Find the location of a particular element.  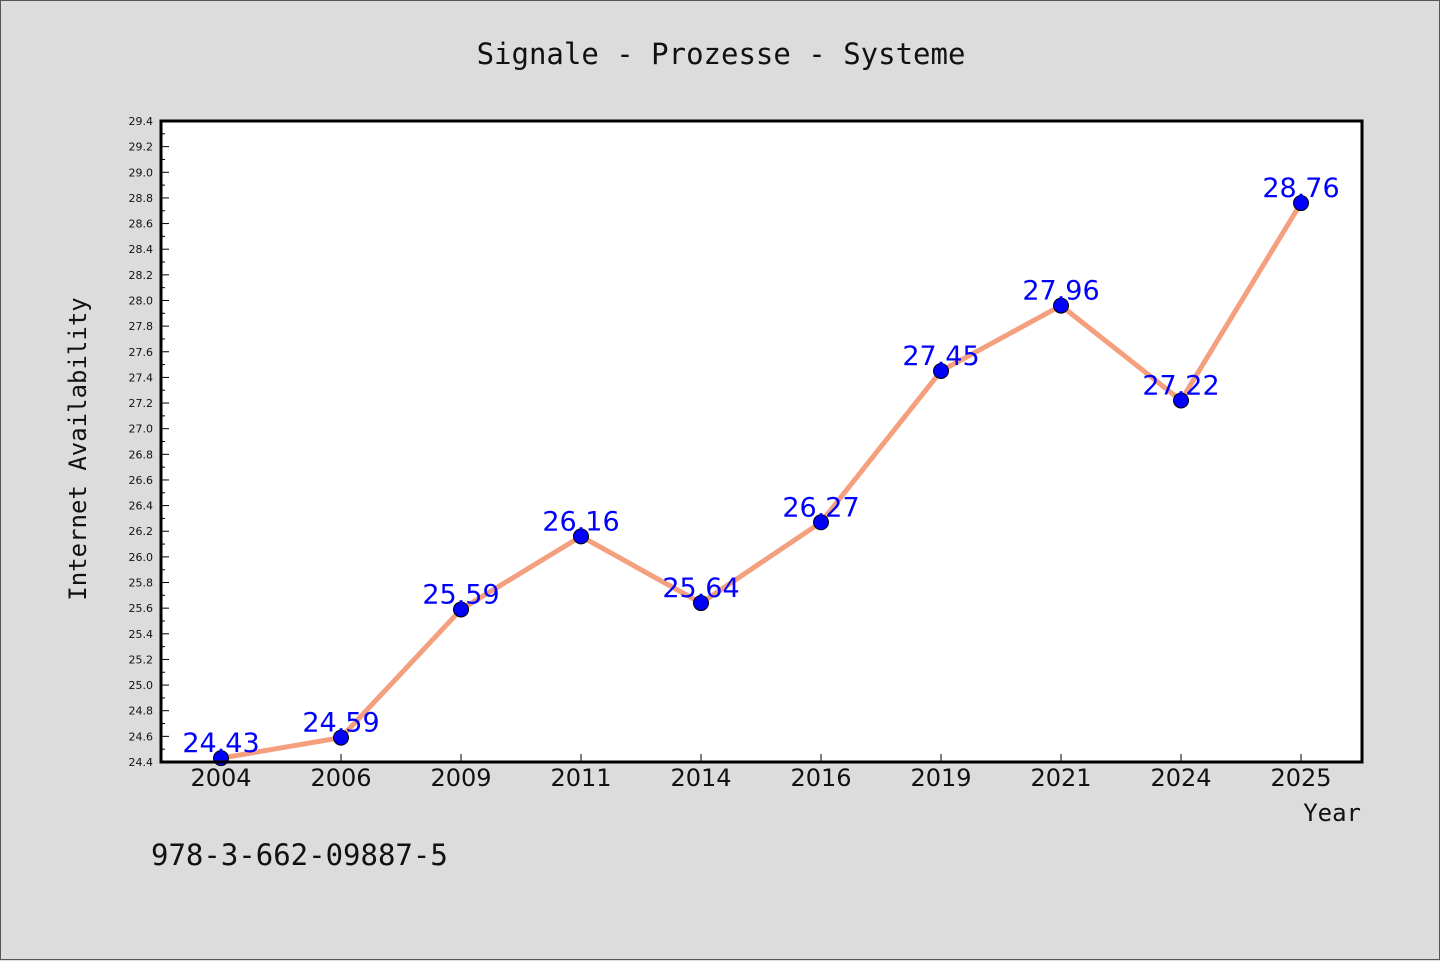

data-label: 26.27 is located at coordinates (820, 507).